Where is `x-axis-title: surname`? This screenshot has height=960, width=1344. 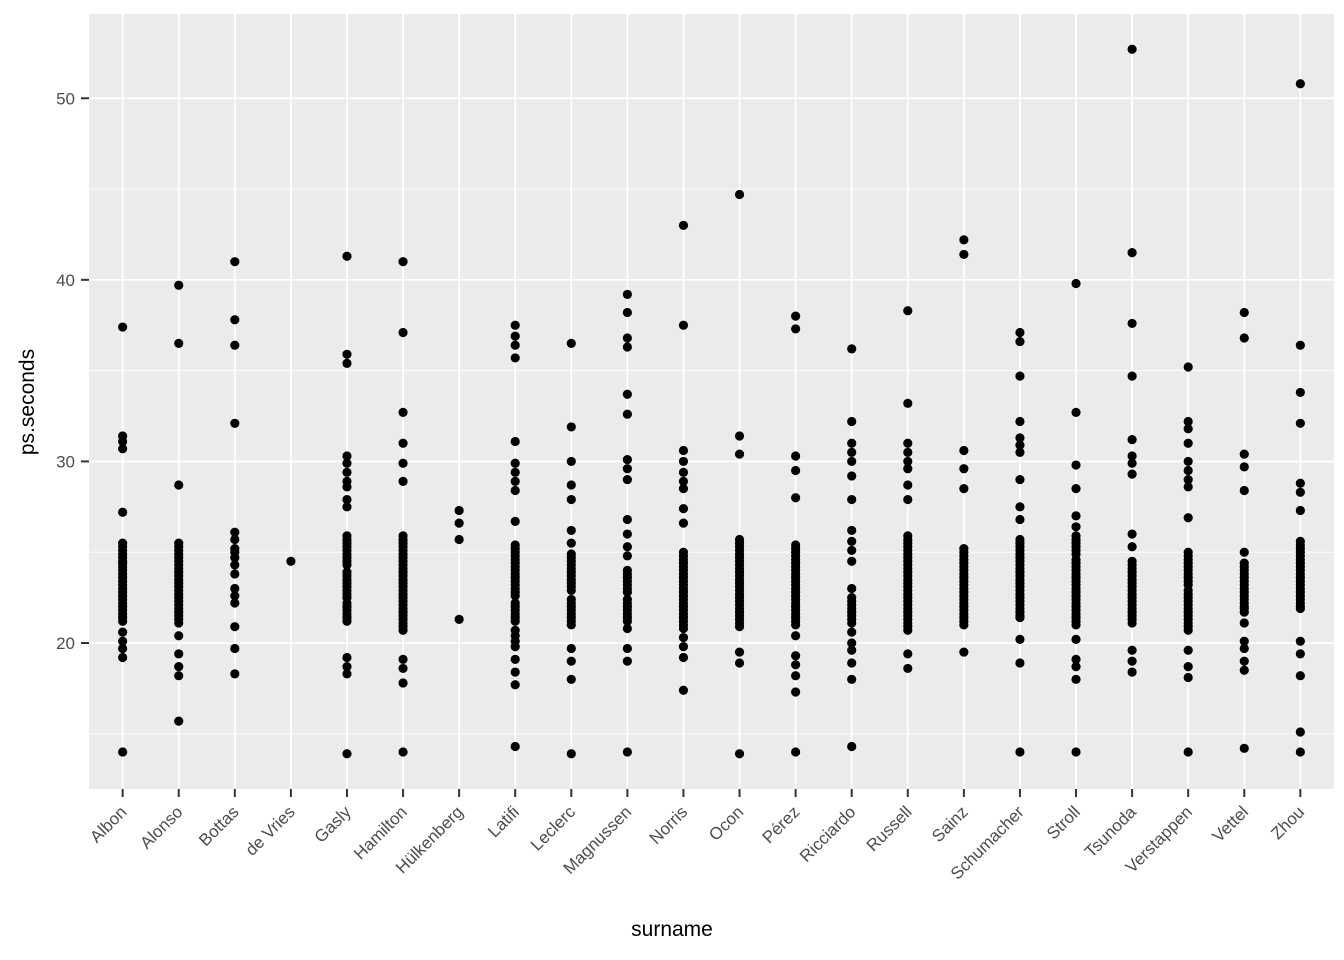 x-axis-title: surname is located at coordinates (672, 929).